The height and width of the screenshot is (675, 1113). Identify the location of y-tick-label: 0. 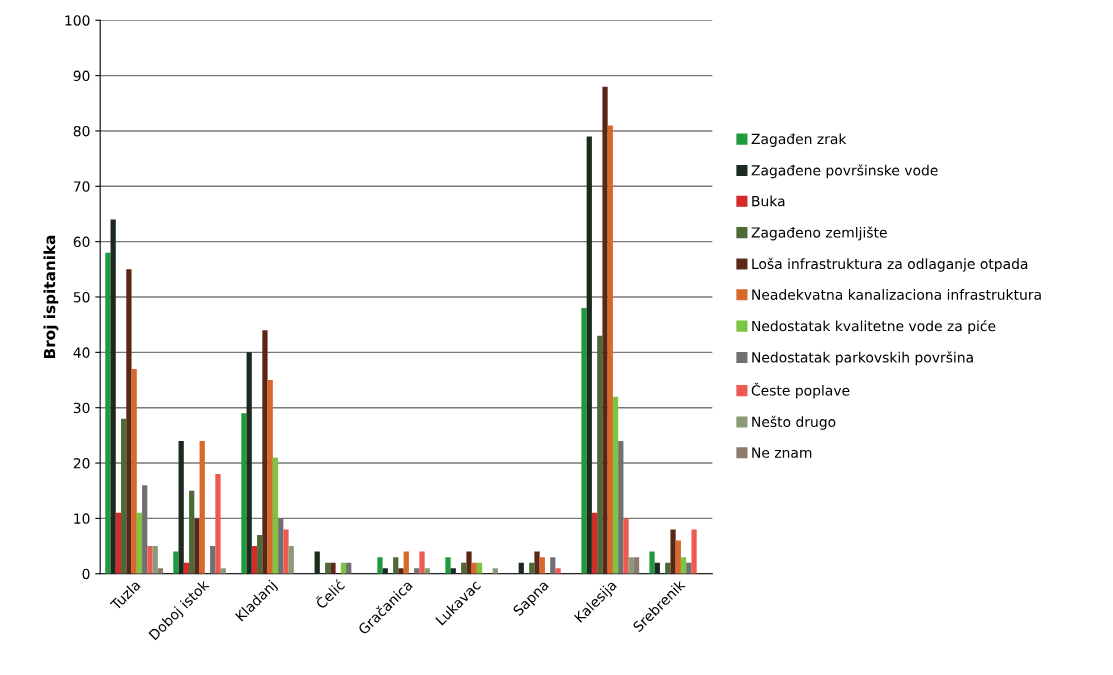
(86, 574).